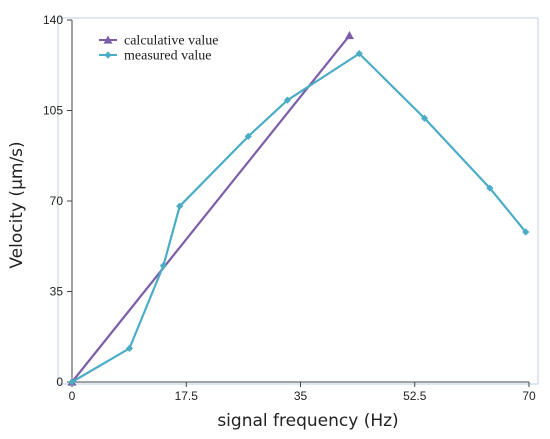  Describe the element at coordinates (529, 396) in the screenshot. I see `x-tick-label: 70` at that location.